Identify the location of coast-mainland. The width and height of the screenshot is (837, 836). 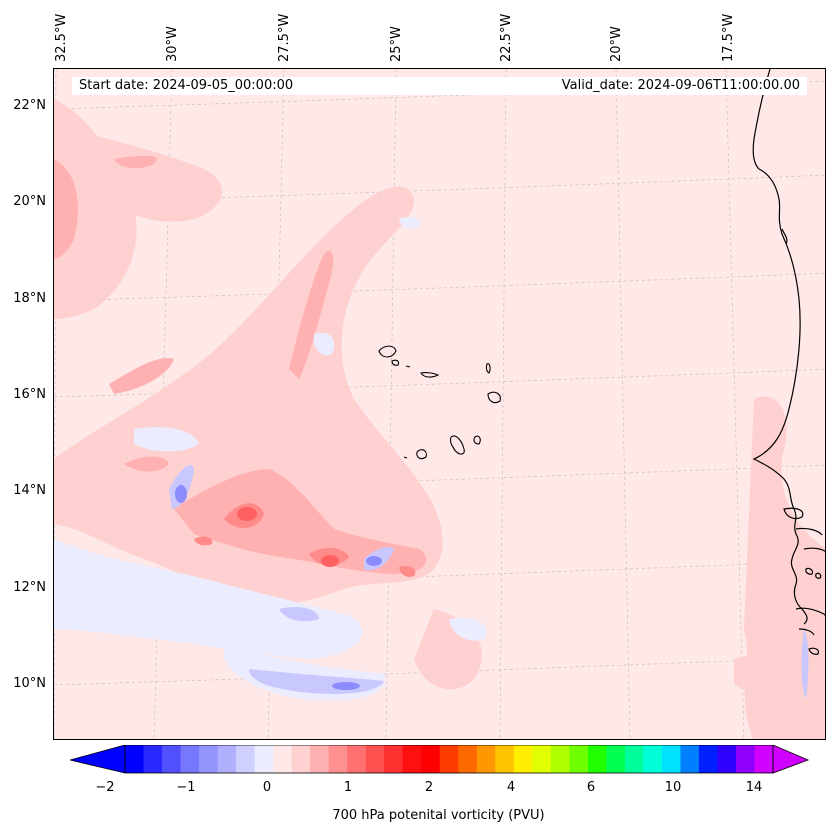
(780, 347).